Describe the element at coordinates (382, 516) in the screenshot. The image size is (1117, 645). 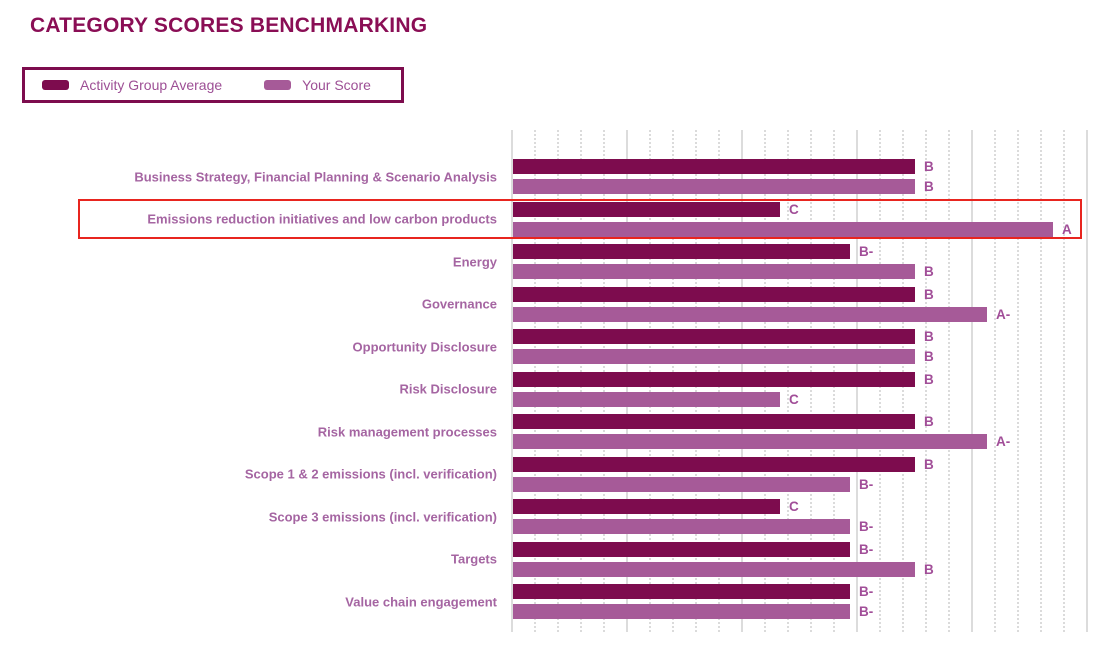
I see `category-label: Scope 3 emissions (incl. verification)` at that location.